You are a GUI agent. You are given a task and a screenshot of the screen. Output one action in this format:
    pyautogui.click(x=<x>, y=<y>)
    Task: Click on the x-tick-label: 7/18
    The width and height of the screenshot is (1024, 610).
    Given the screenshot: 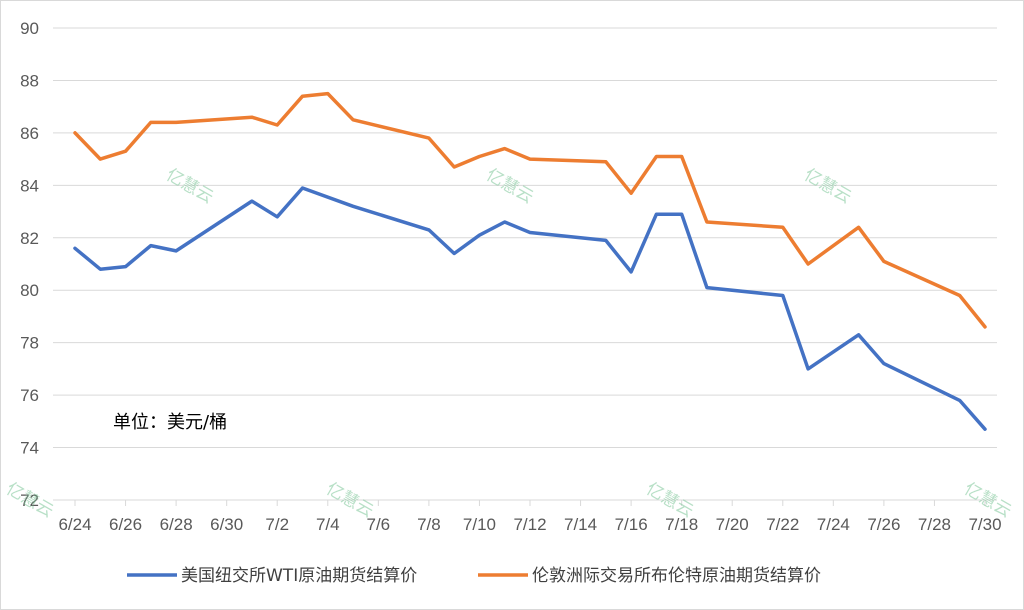 What is the action you would take?
    pyautogui.click(x=681, y=524)
    